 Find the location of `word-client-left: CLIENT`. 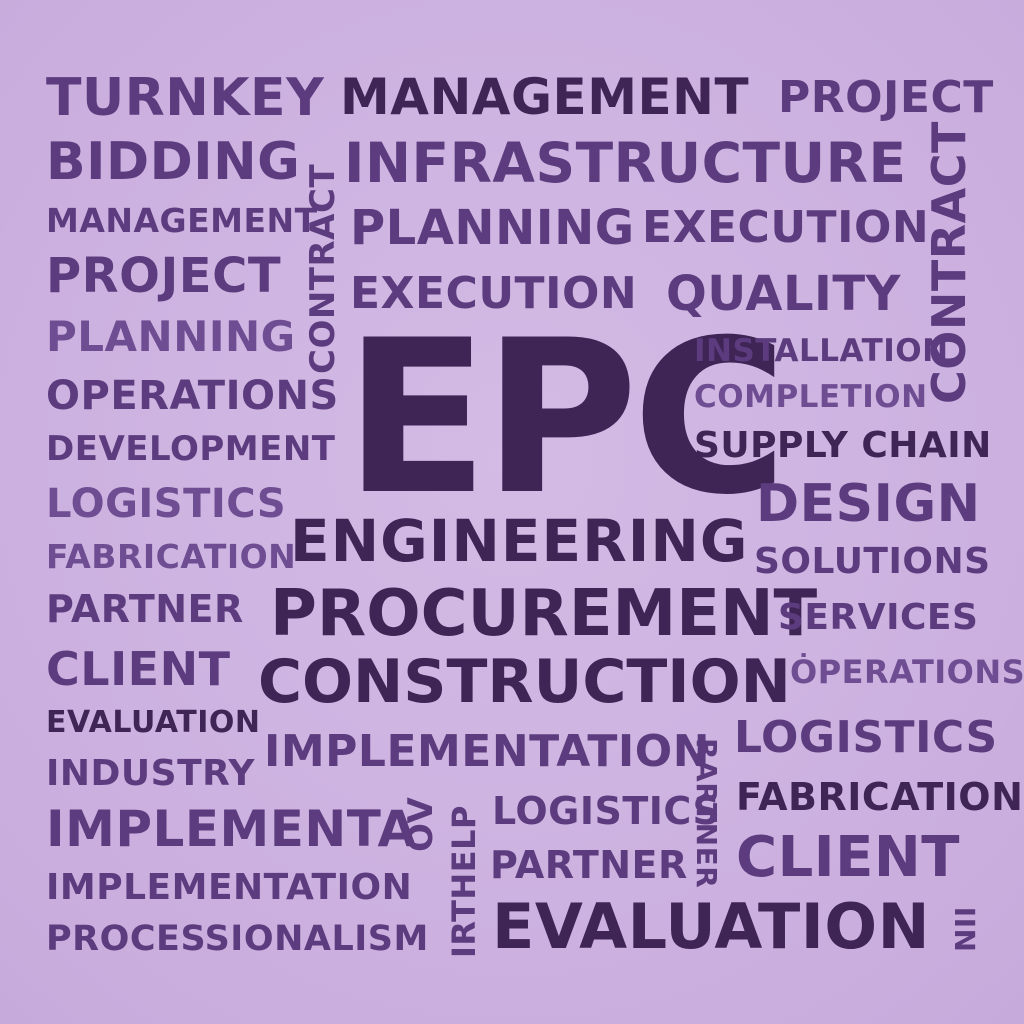

word-client-left: CLIENT is located at coordinates (138, 669).